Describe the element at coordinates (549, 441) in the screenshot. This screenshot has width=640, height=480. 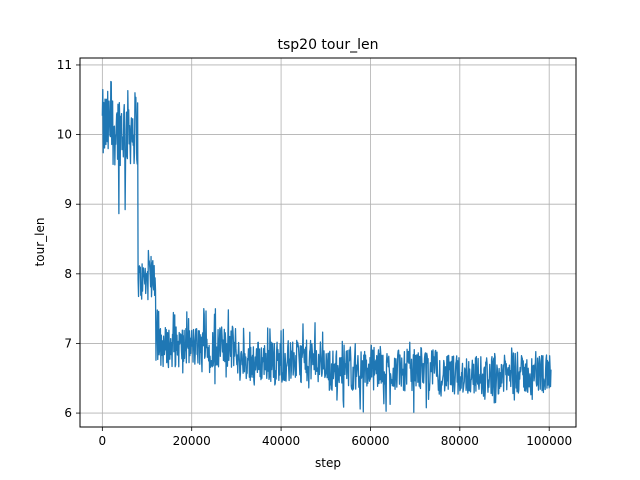
I see `x-tick-label: 100000` at that location.